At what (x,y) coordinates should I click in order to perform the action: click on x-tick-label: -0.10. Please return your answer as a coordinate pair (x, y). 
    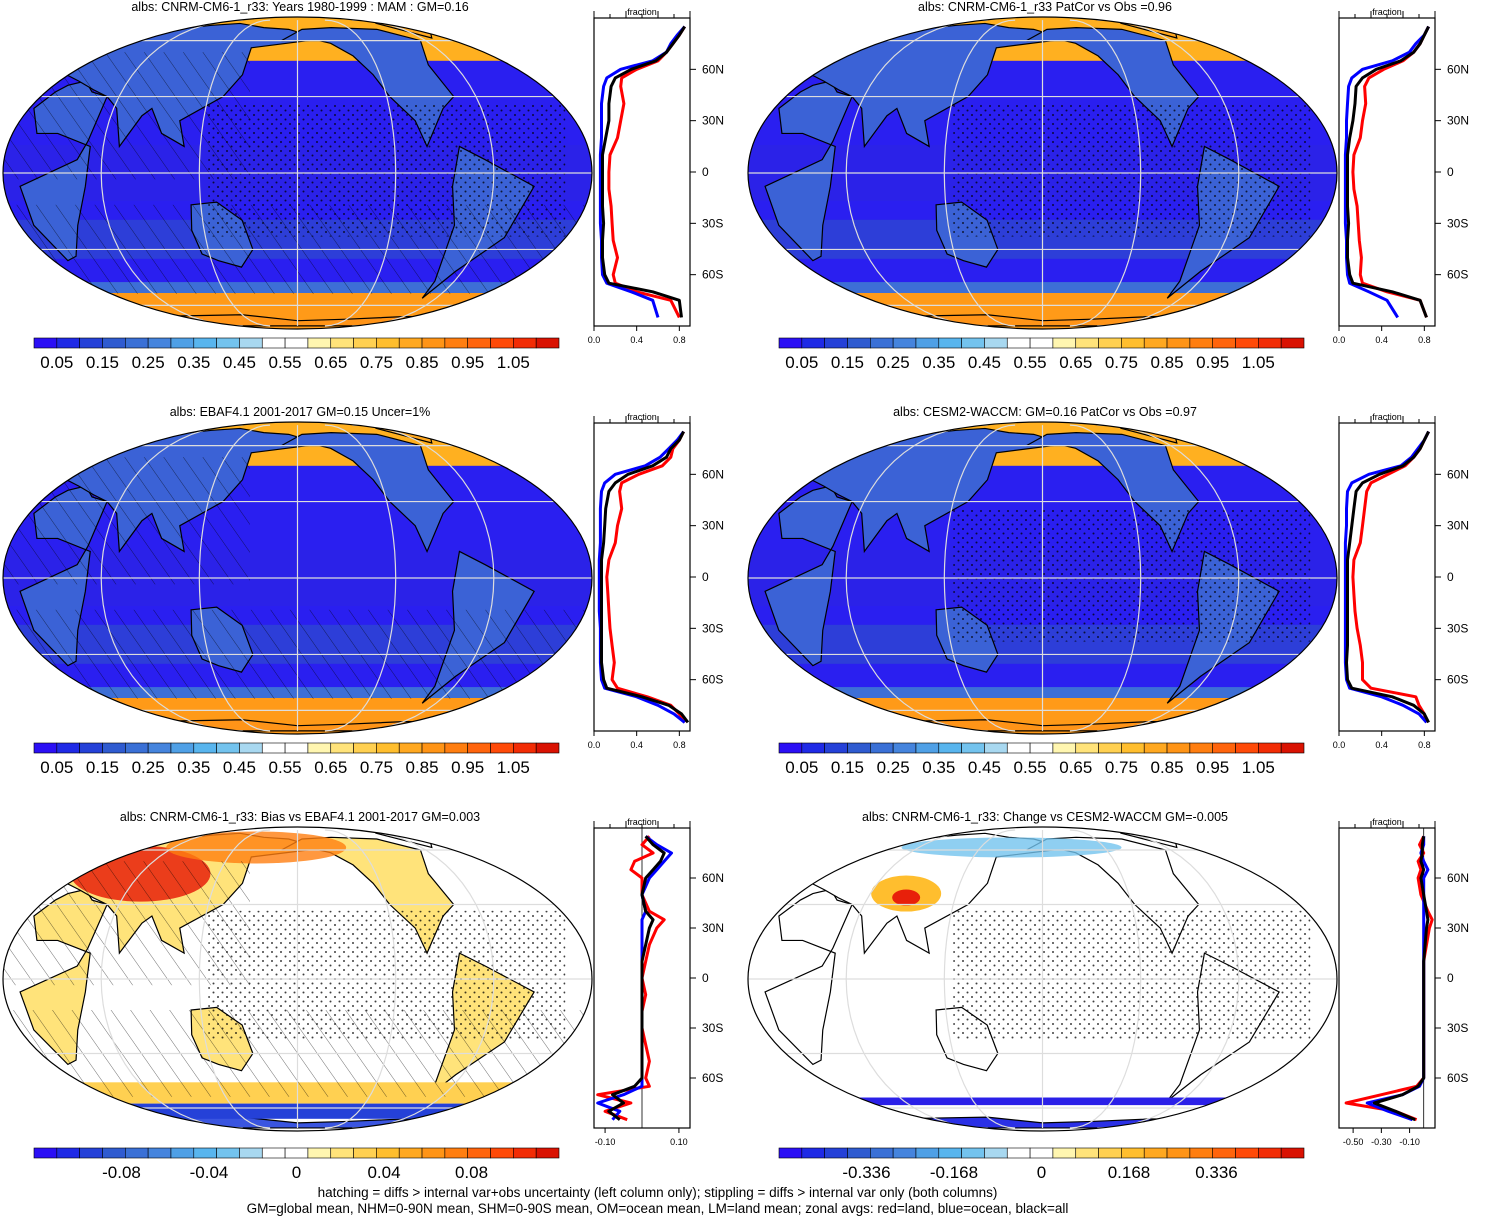
    Looking at the image, I should click on (605, 1142).